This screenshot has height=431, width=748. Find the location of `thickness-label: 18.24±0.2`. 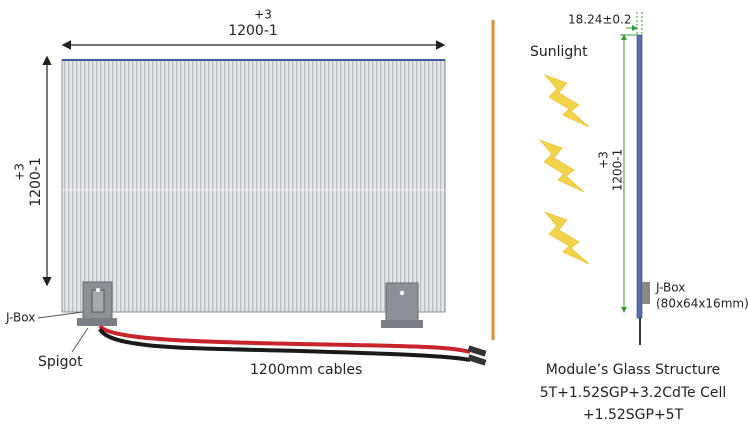

thickness-label: 18.24±0.2 is located at coordinates (600, 20).